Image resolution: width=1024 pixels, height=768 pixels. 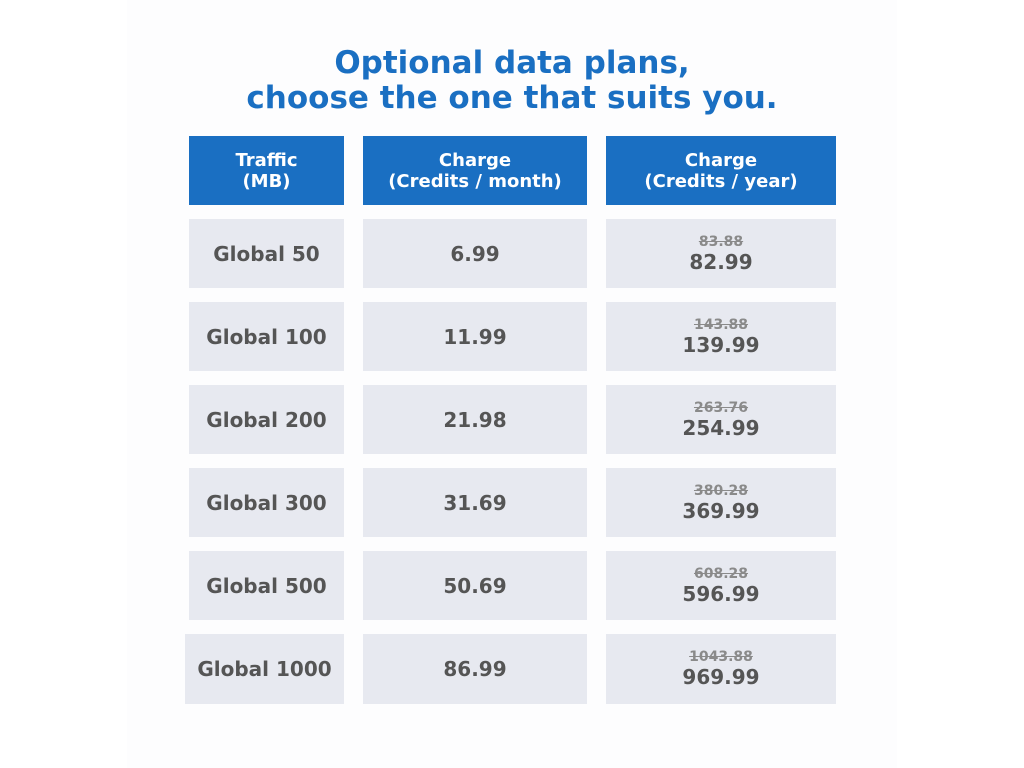 I want to click on plan-name-global-500: Global 500, so click(x=266, y=585).